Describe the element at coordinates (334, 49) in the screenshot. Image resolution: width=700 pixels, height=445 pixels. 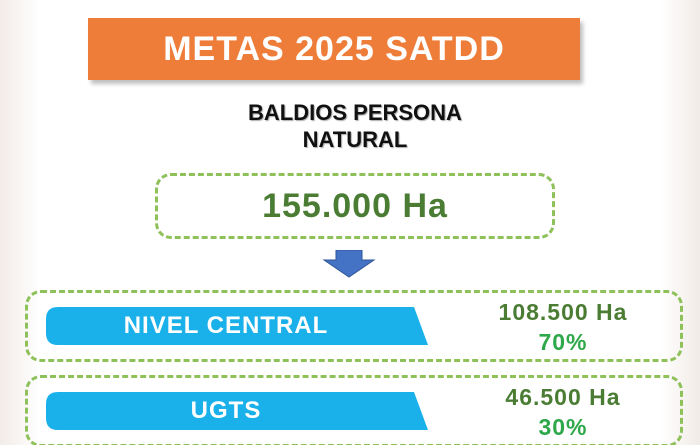
I see `title-banner: METAS 2025 SATDD` at that location.